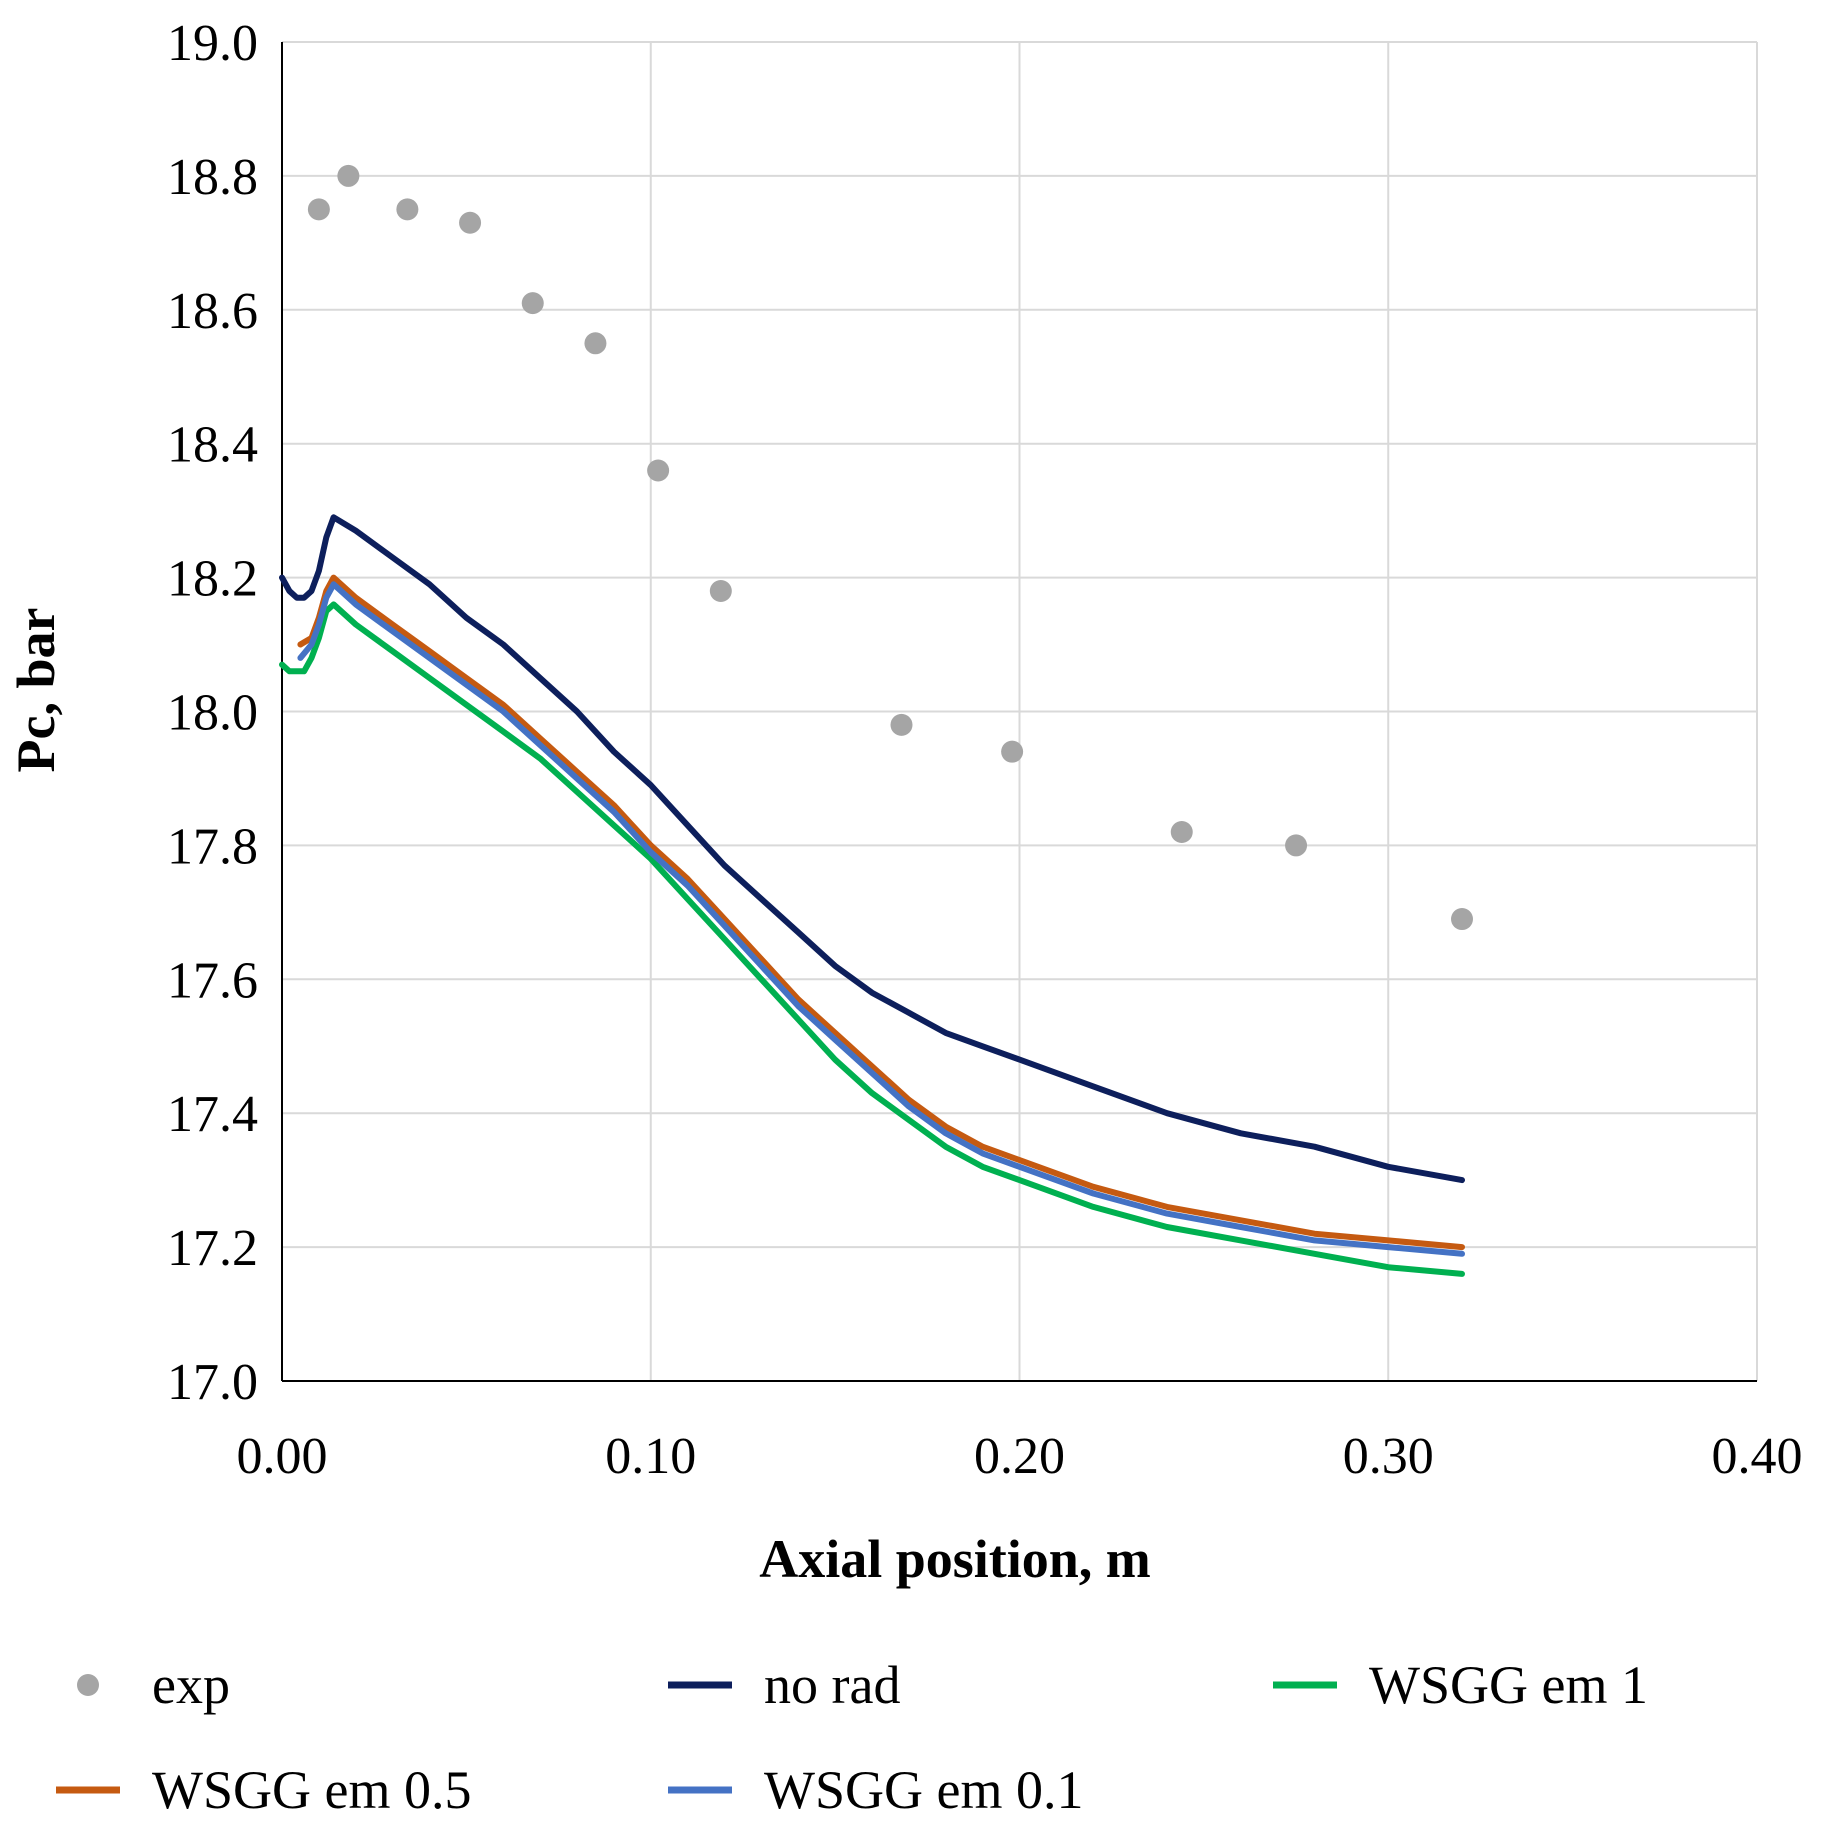 This screenshot has height=1829, width=1829. I want to click on y-tick-label: 18.4, so click(212, 445).